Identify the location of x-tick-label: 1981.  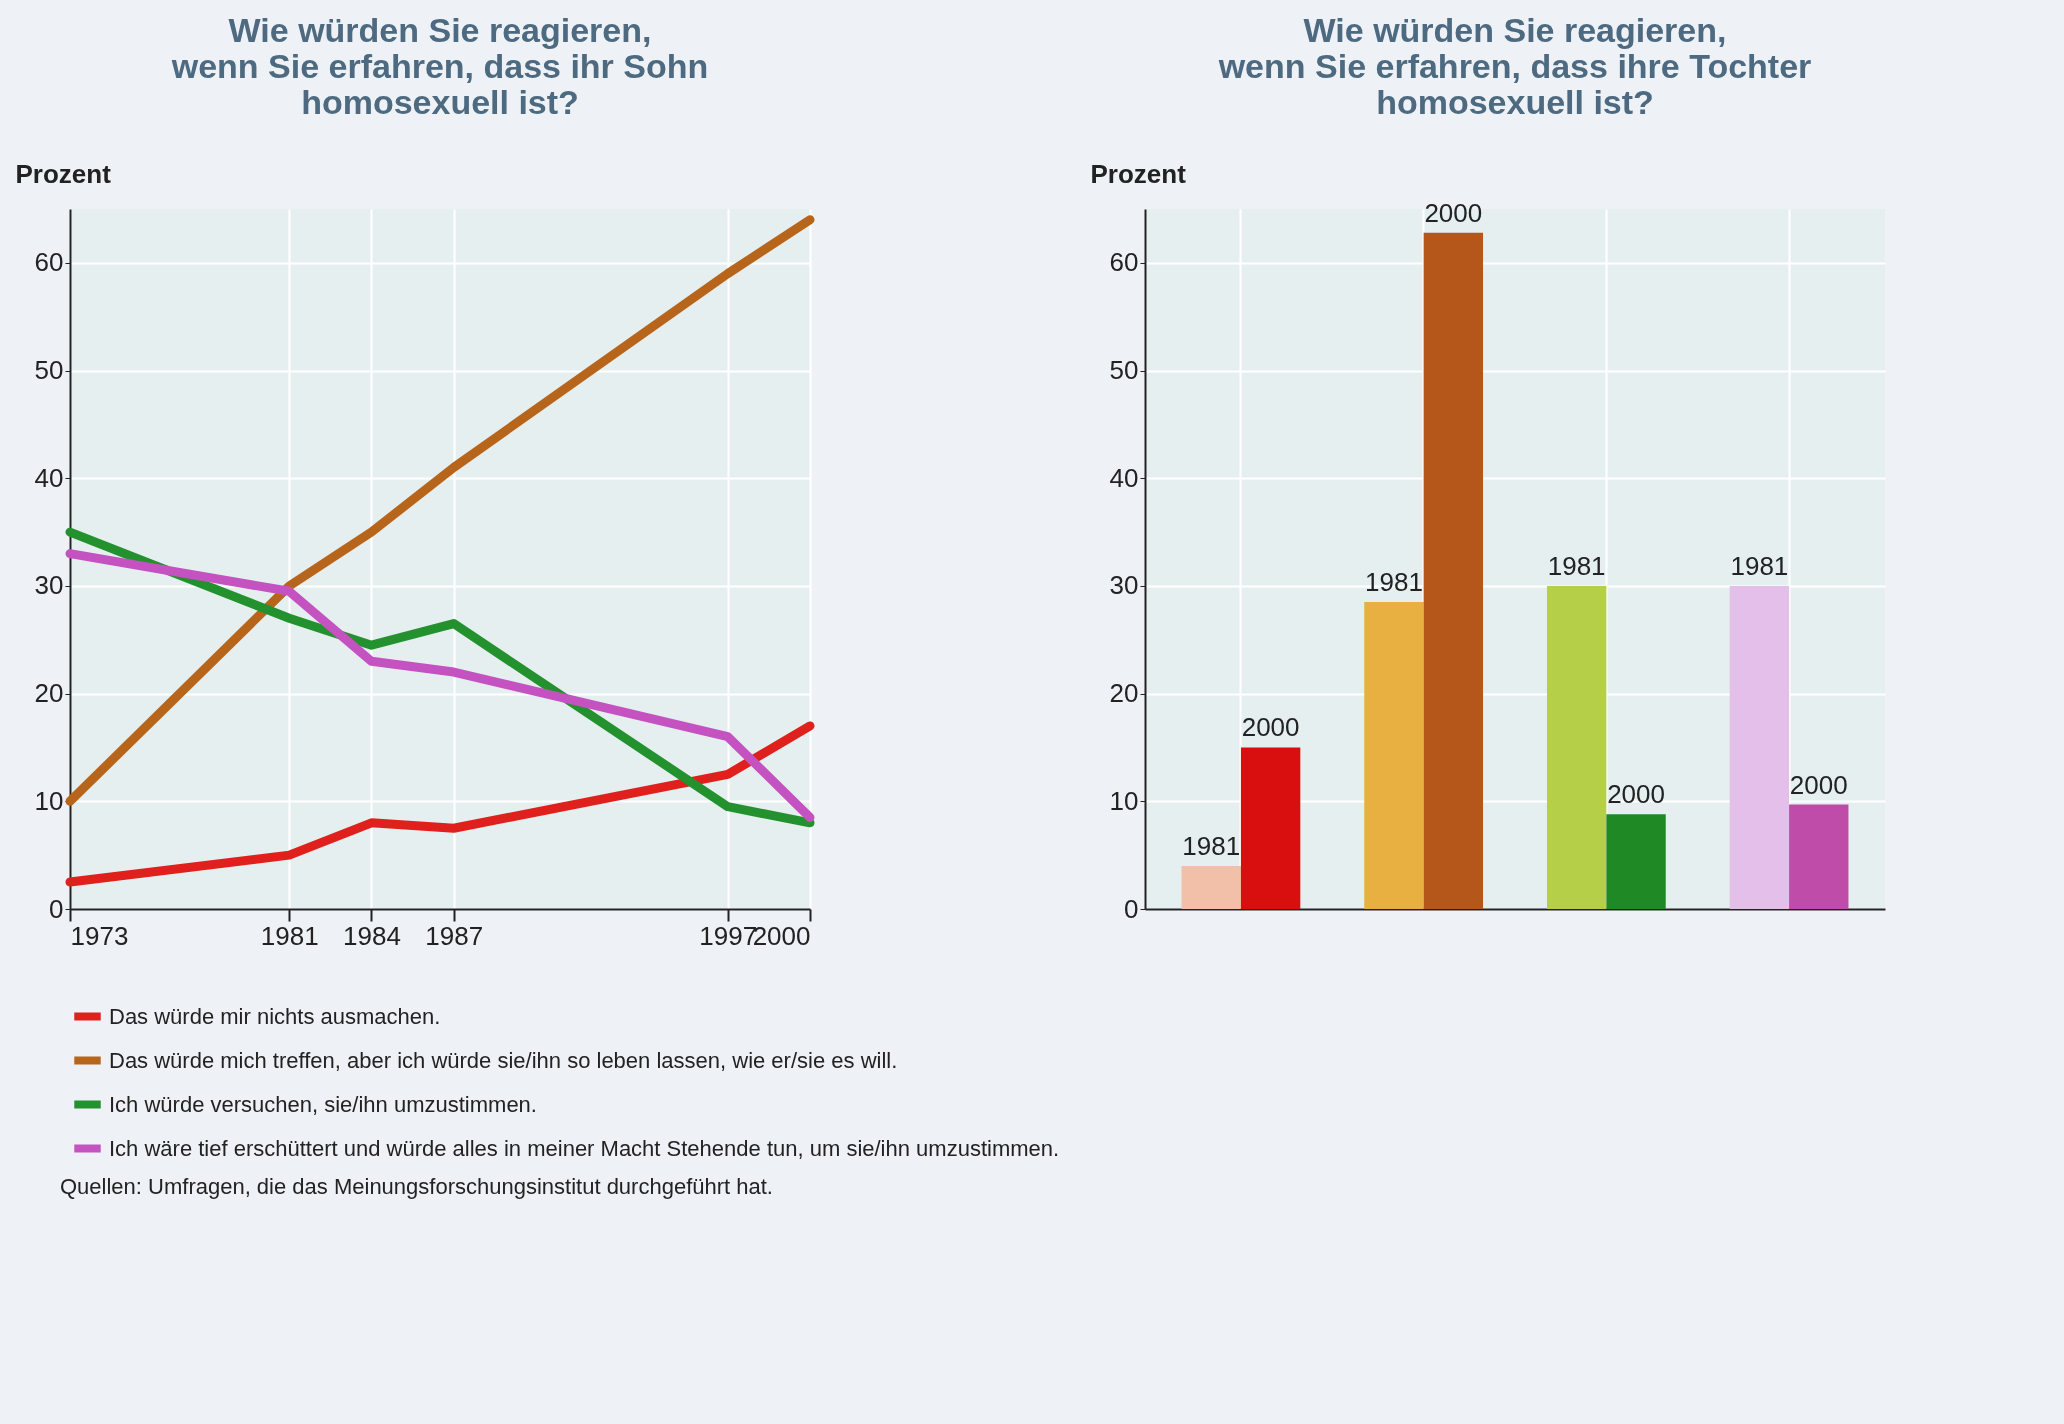
(289, 935).